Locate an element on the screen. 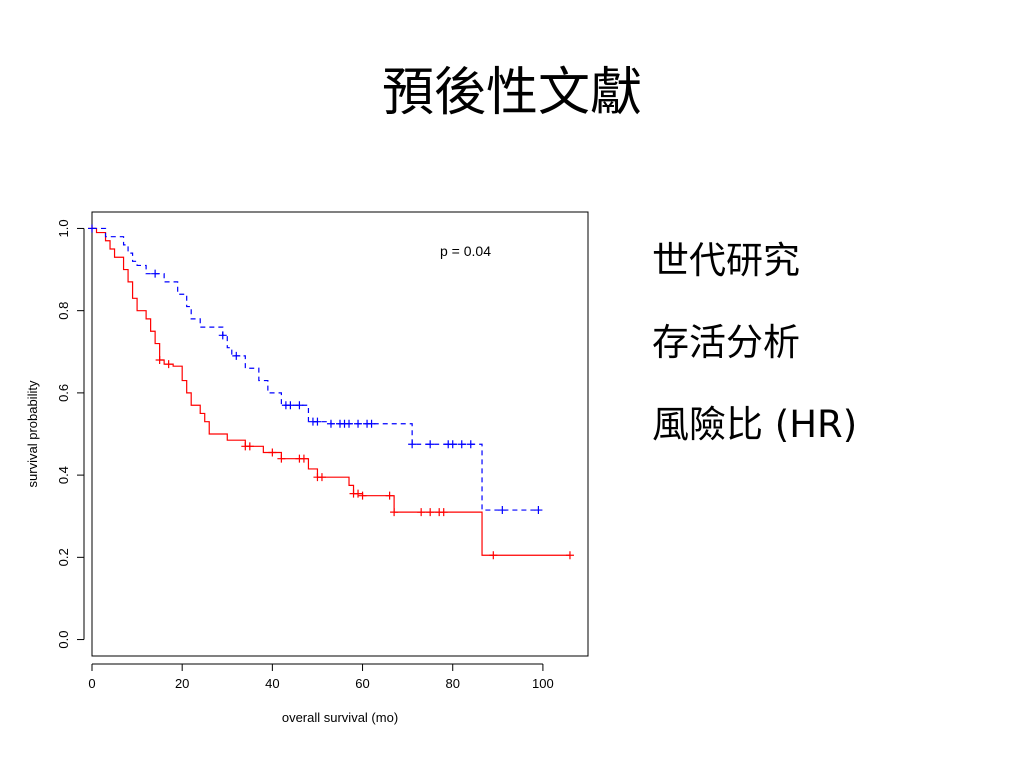  slide-title: 預後性文獻 is located at coordinates (511, 93).